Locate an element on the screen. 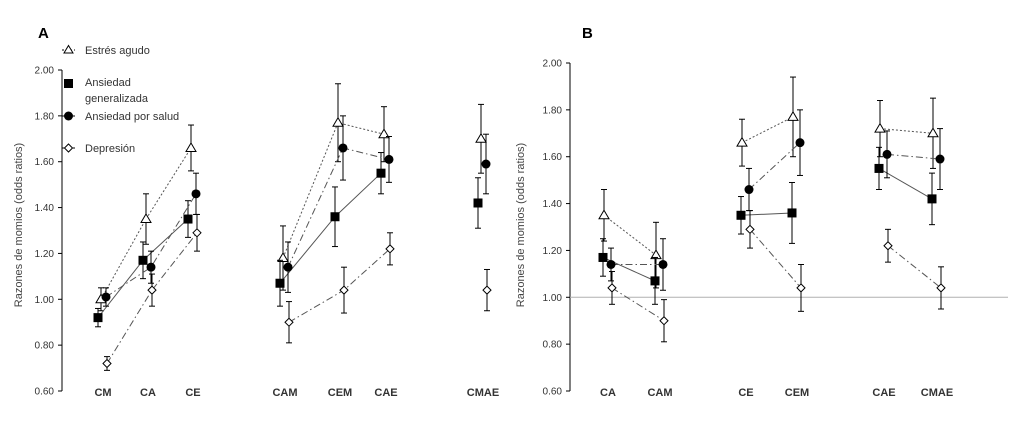 The width and height of the screenshot is (1009, 428). legend-triangle-marker is located at coordinates (68, 49).